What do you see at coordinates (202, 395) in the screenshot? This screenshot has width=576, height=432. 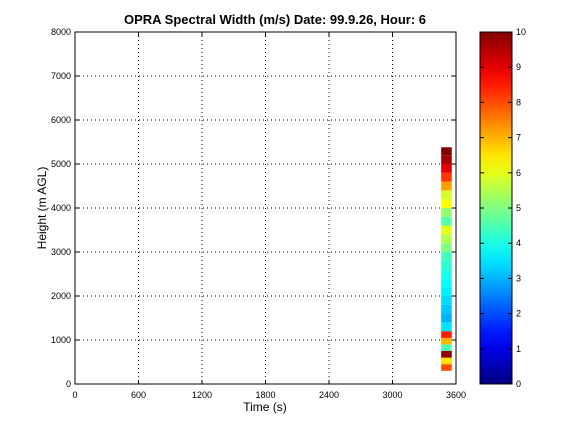 I see `x-tick-label: 1200` at bounding box center [202, 395].